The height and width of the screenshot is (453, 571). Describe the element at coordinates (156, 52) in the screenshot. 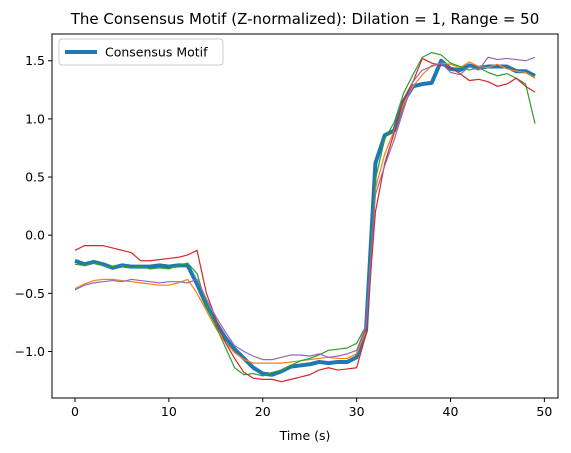

I see `legend-label: Consensus Motif` at that location.